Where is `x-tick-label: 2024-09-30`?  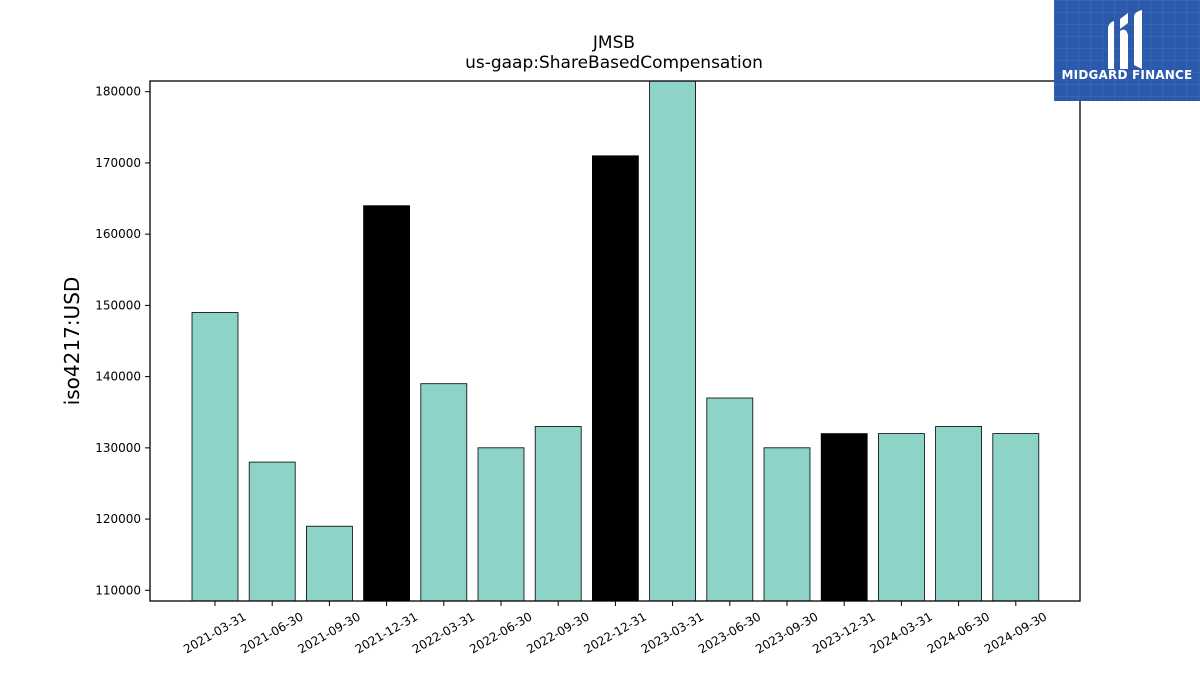 x-tick-label: 2024-09-30 is located at coordinates (1015, 632).